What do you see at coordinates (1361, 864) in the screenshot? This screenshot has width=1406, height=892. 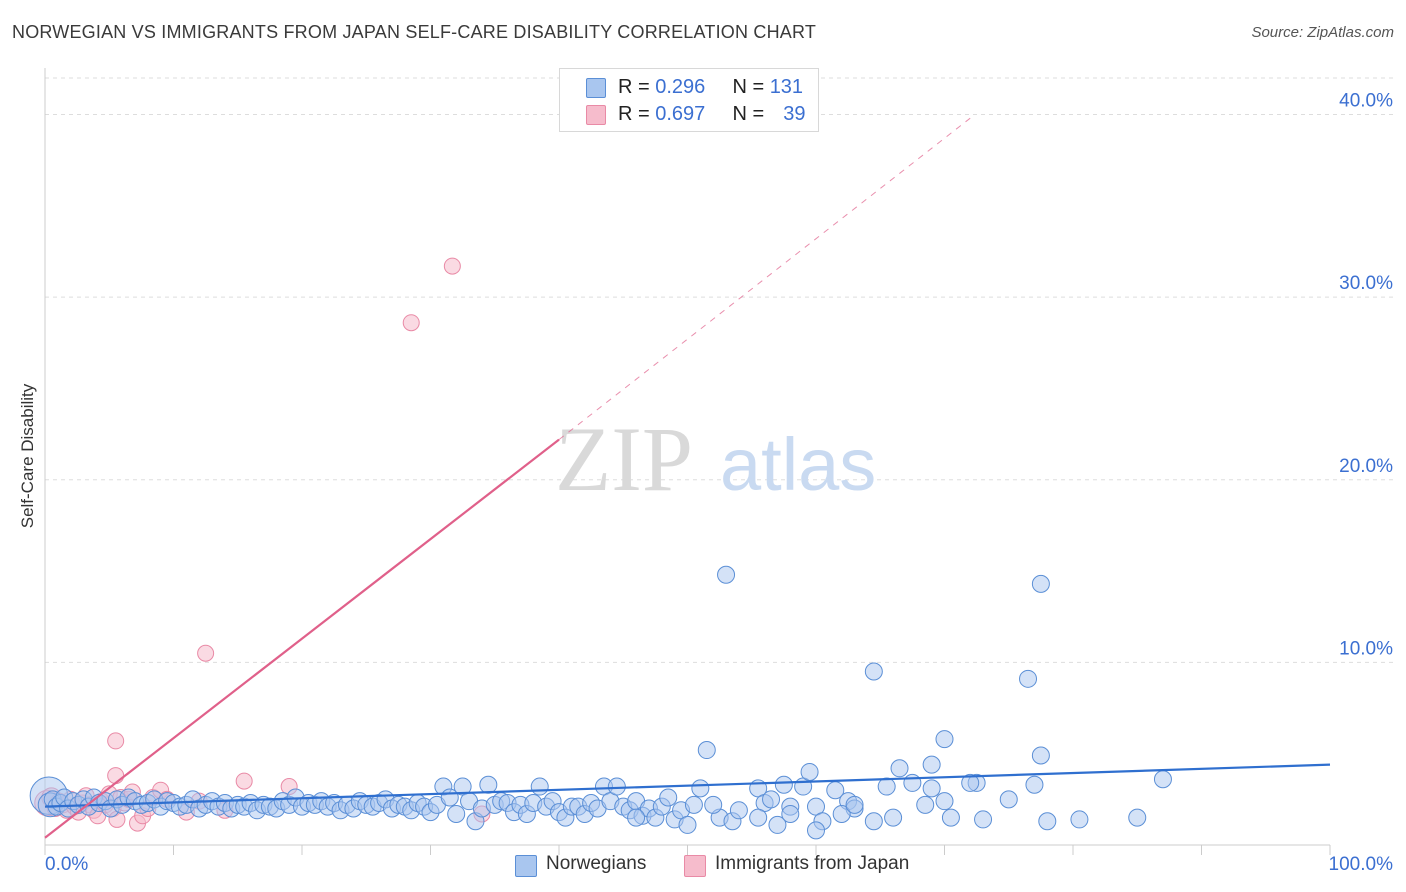 I see `x-tick-label: 100.0%` at bounding box center [1361, 864].